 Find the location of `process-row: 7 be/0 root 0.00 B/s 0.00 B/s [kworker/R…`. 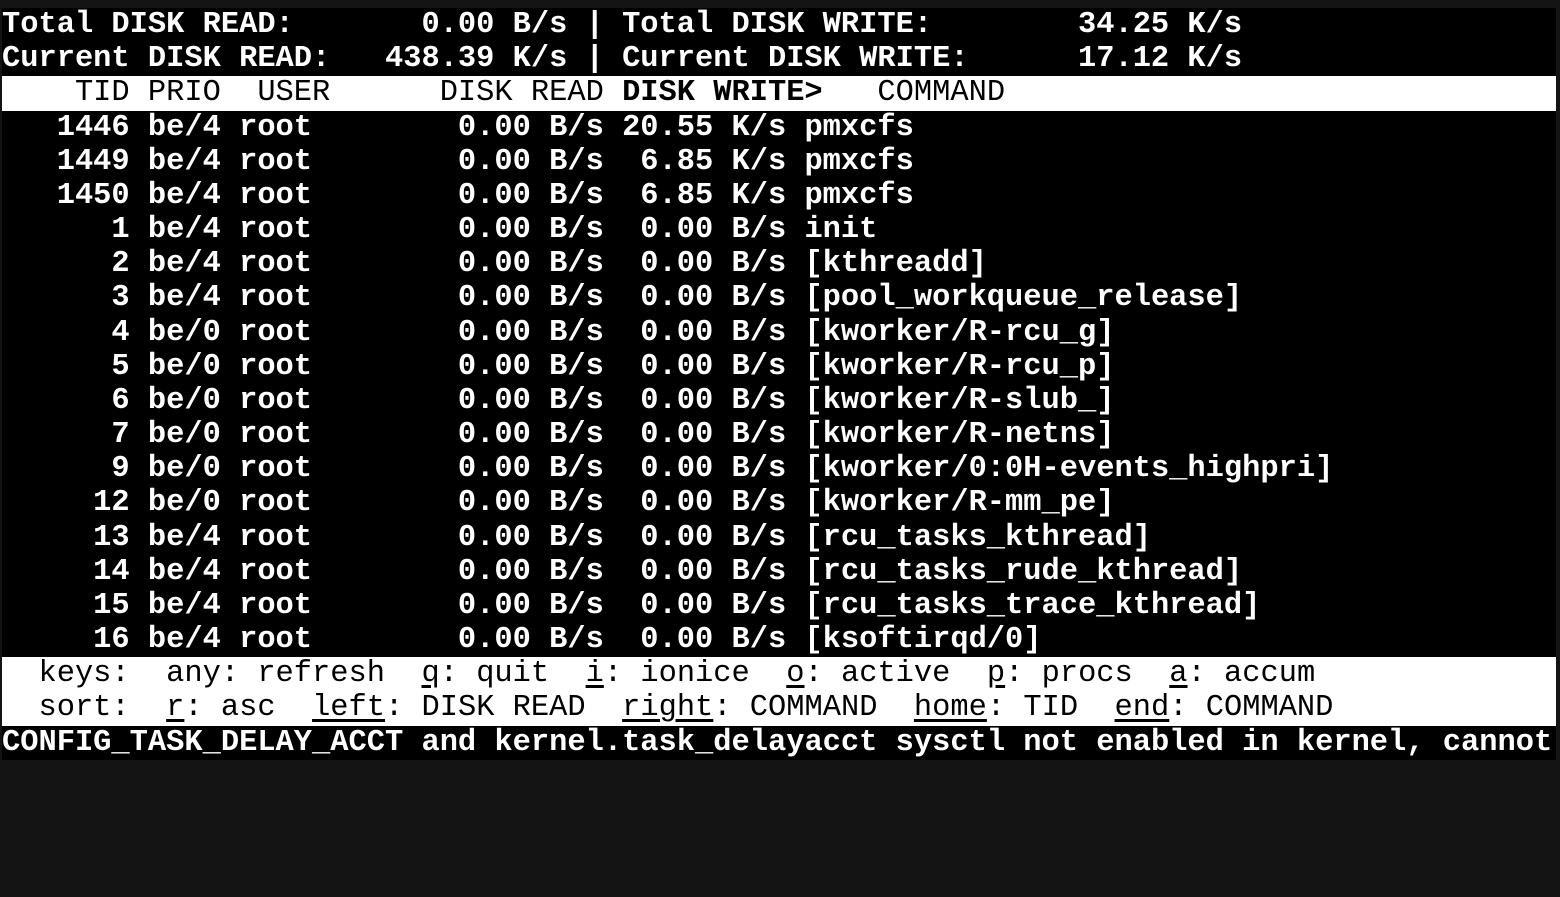

process-row: 7 be/0 root 0.00 B/s 0.00 B/s [kworker/R… is located at coordinates (779, 435).